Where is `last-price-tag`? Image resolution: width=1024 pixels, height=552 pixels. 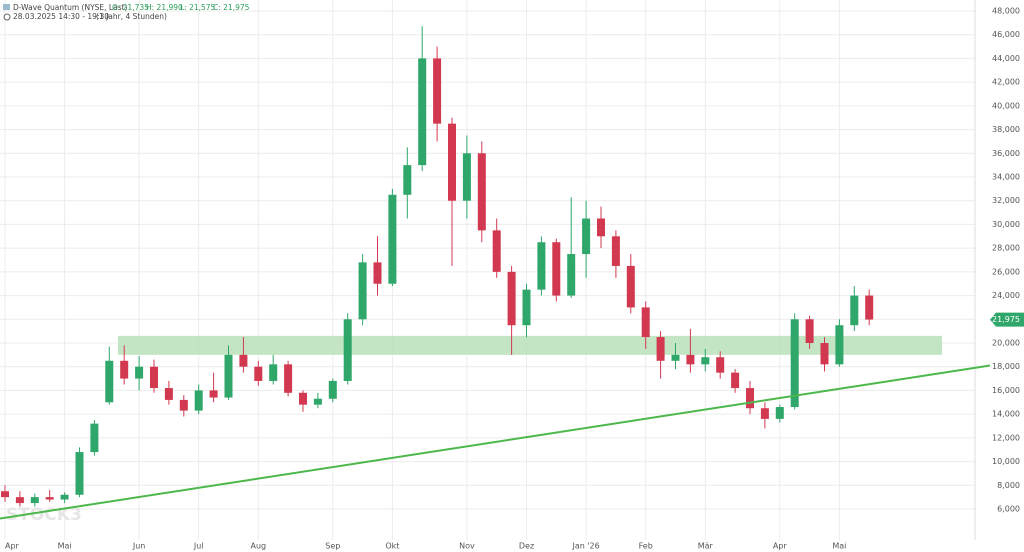
last-price-tag is located at coordinates (1007, 319).